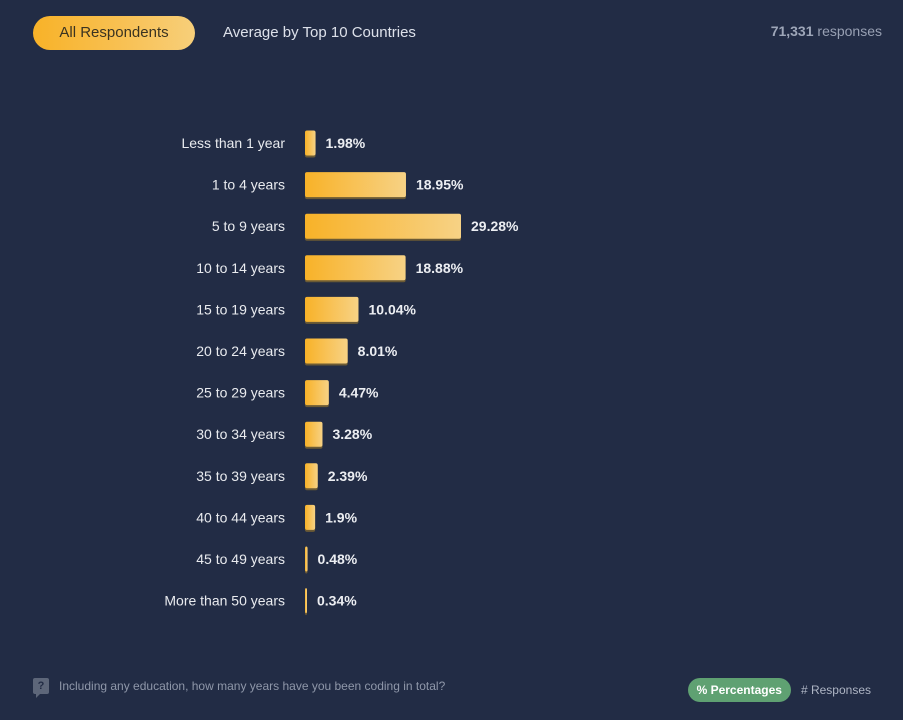 Image resolution: width=903 pixels, height=720 pixels. What do you see at coordinates (392, 309) in the screenshot?
I see `value-label: 10.04%` at bounding box center [392, 309].